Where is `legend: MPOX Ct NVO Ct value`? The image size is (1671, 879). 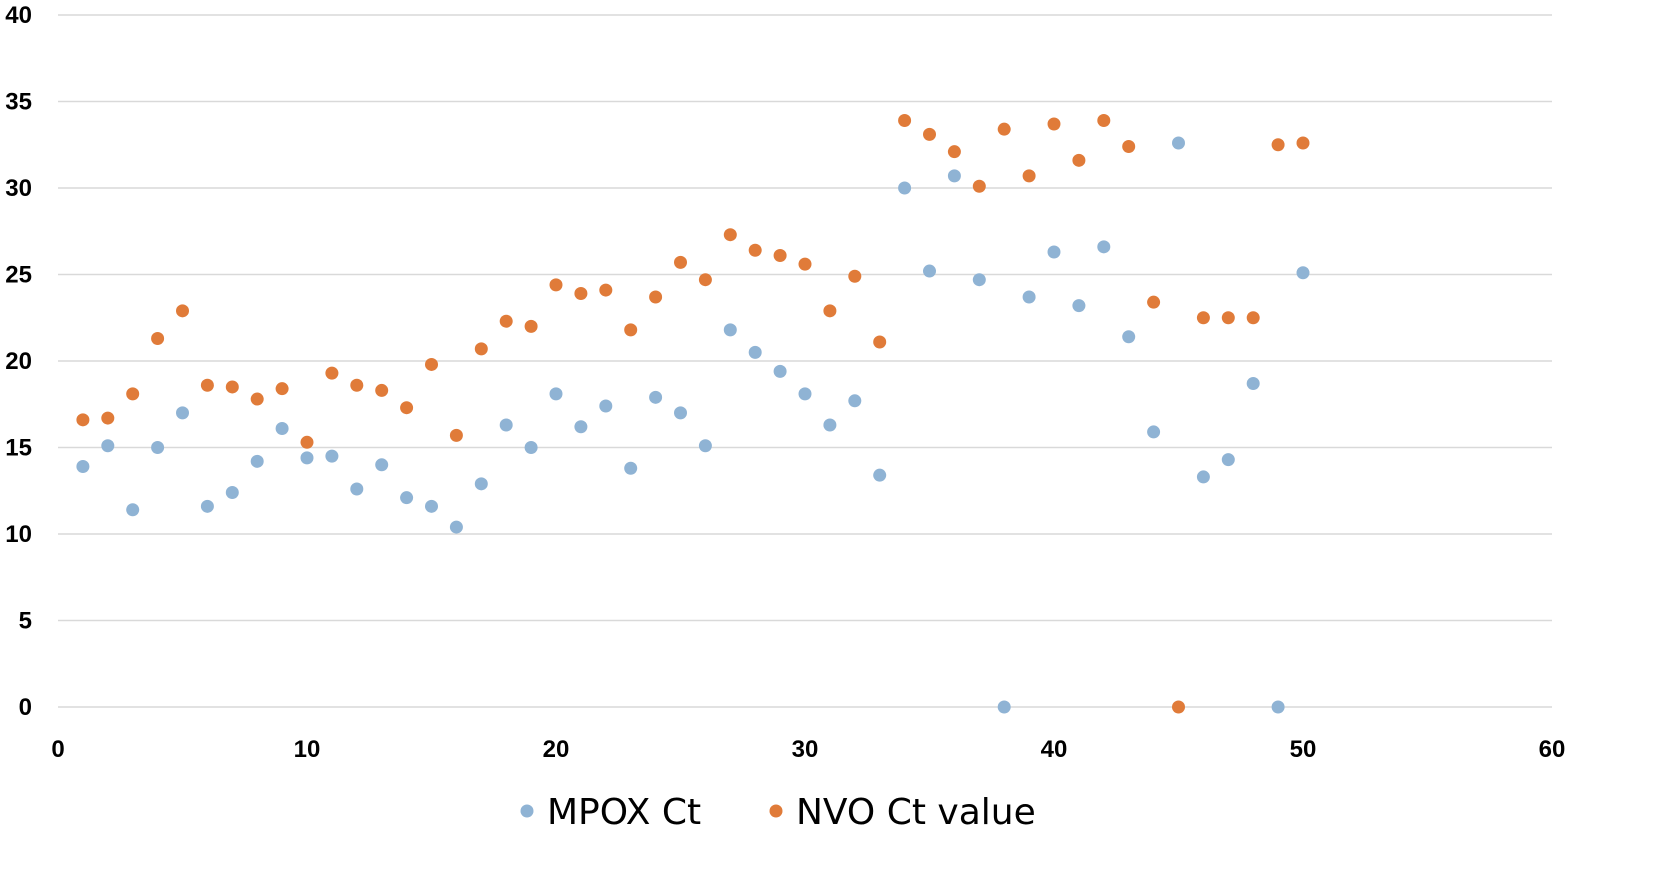 legend: MPOX Ct NVO Ct value is located at coordinates (778, 812).